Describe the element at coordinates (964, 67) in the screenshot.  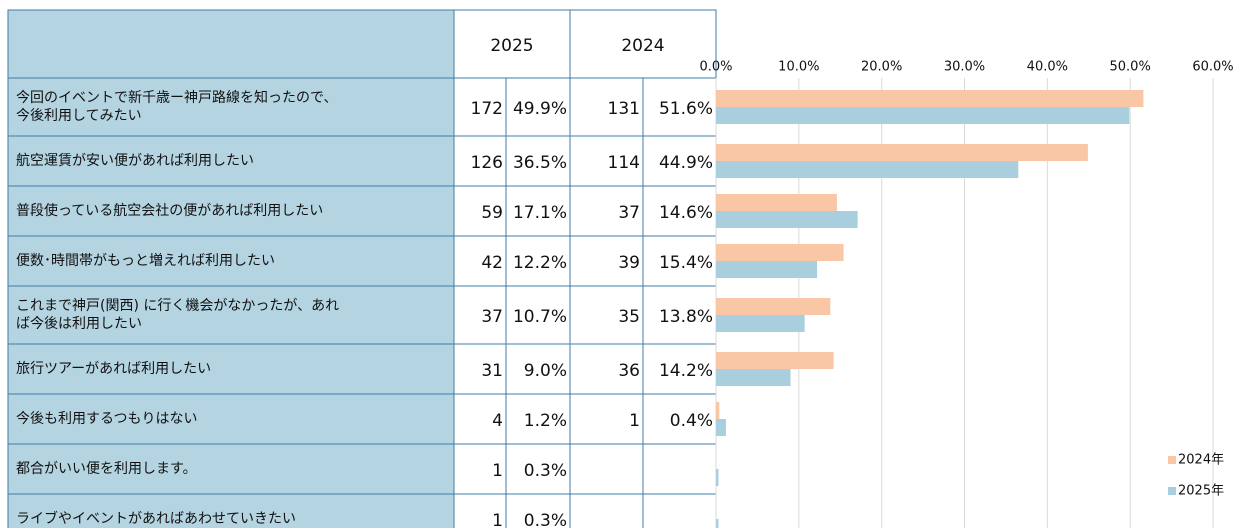
I see `x-tick-label: 30.0%` at that location.